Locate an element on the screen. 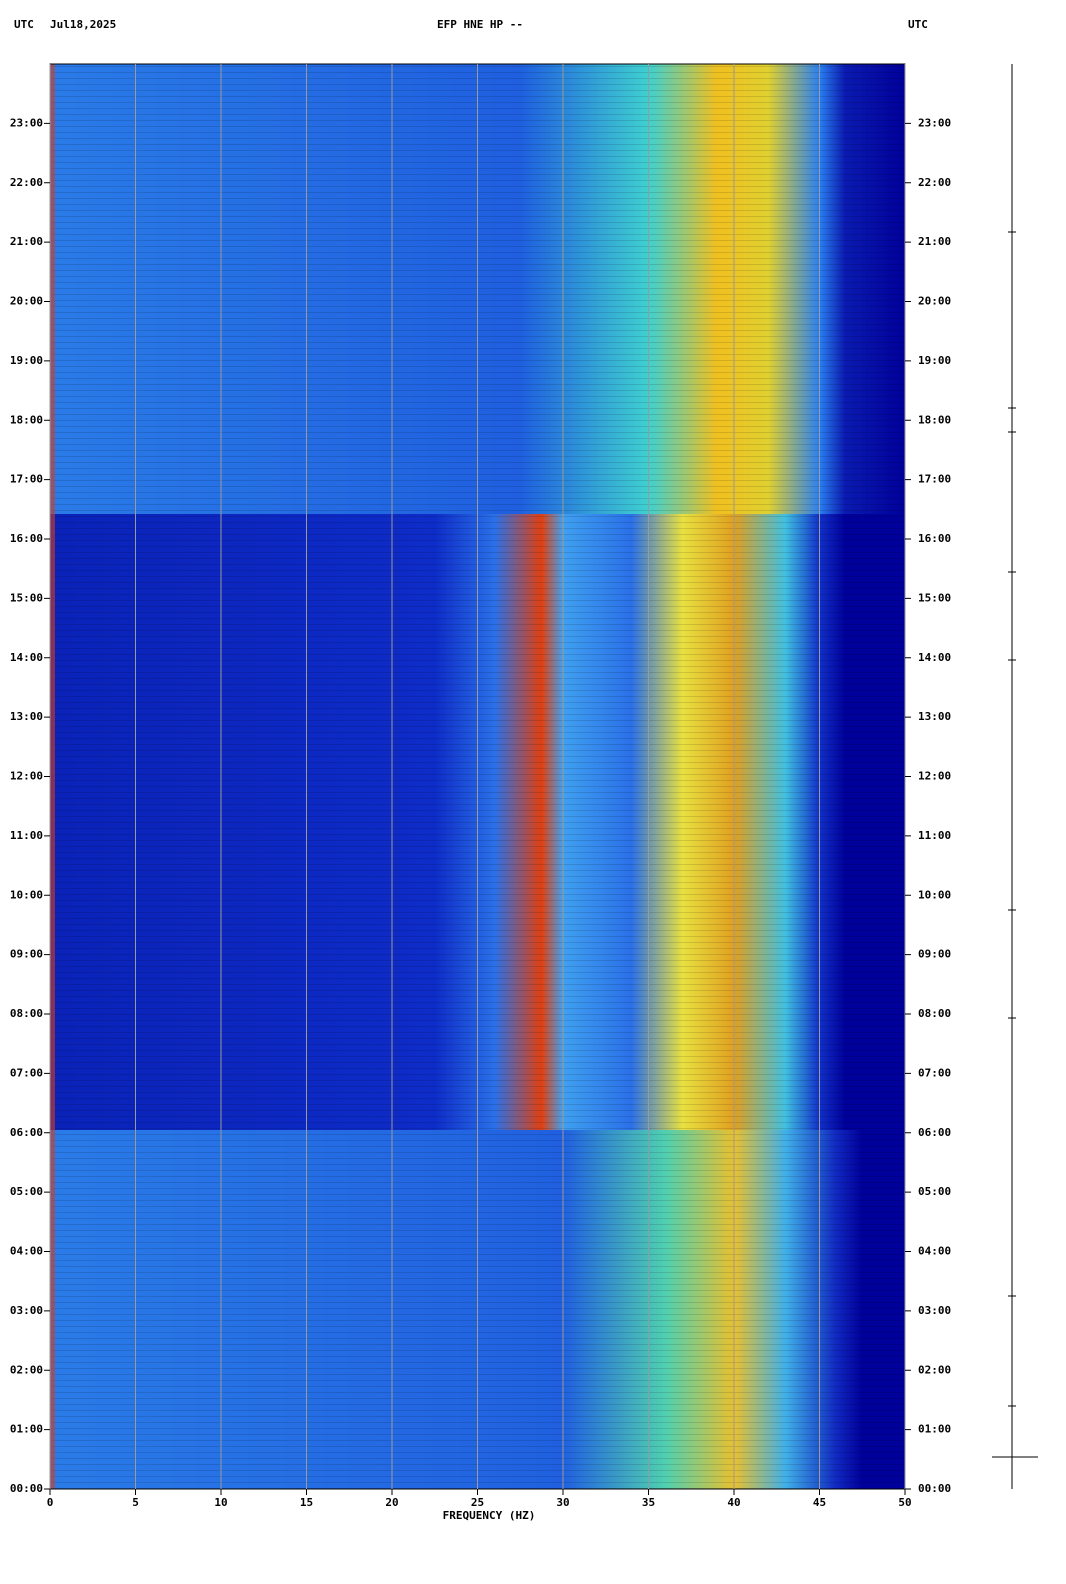 The width and height of the screenshot is (1066, 1584). y-tick-label-right: 03:00 is located at coordinates (934, 1310).